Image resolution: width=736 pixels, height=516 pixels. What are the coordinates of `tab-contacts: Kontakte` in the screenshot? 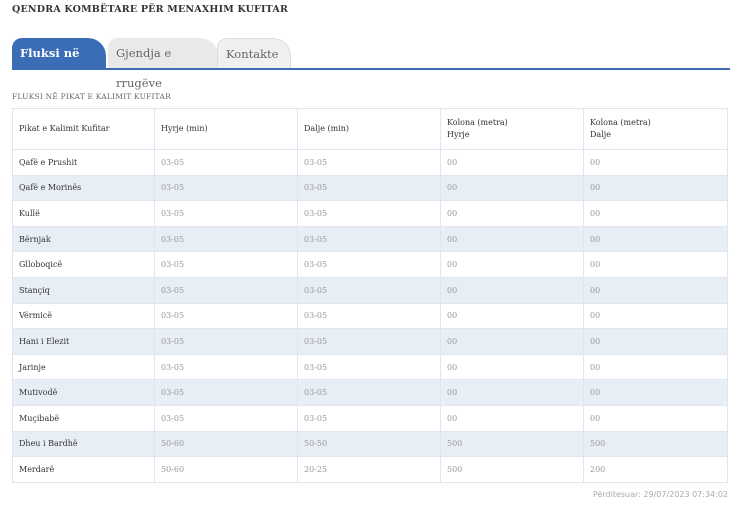 It's located at (254, 53).